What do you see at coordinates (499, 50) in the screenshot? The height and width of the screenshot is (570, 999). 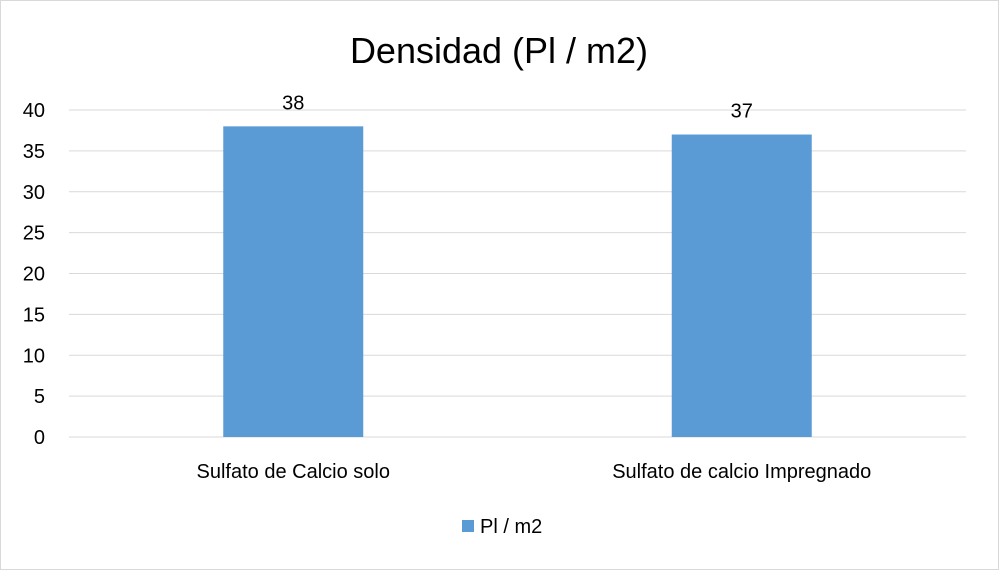 I see `chart-title: Densidad (Pl / m2)` at bounding box center [499, 50].